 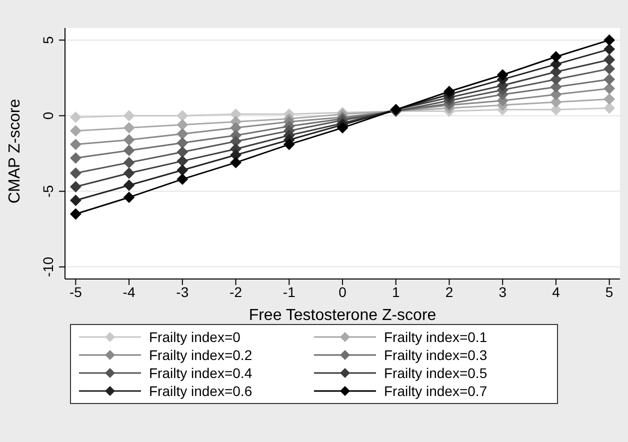 What do you see at coordinates (129, 292) in the screenshot?
I see `x-tick-label: -4` at bounding box center [129, 292].